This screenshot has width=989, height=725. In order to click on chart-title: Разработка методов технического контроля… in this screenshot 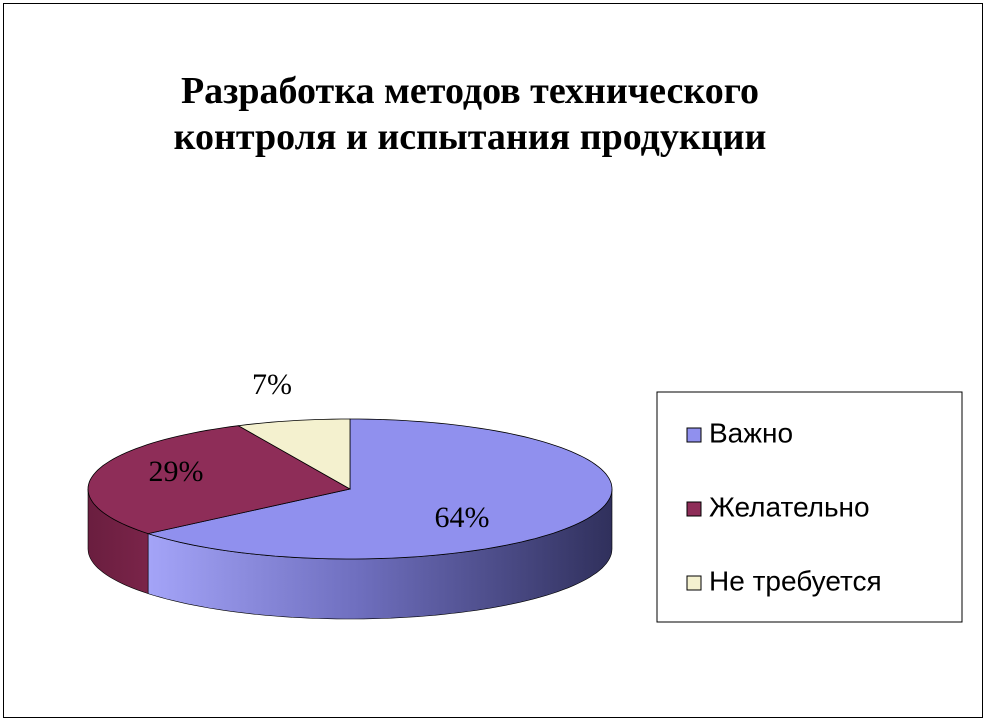, I will do `click(470, 114)`.